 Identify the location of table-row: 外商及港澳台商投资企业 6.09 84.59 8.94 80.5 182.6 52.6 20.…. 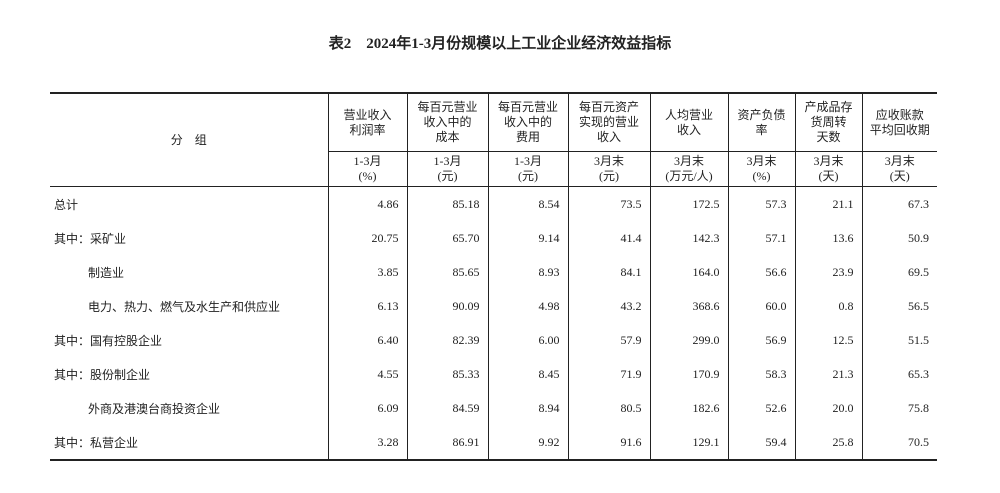
(493, 408).